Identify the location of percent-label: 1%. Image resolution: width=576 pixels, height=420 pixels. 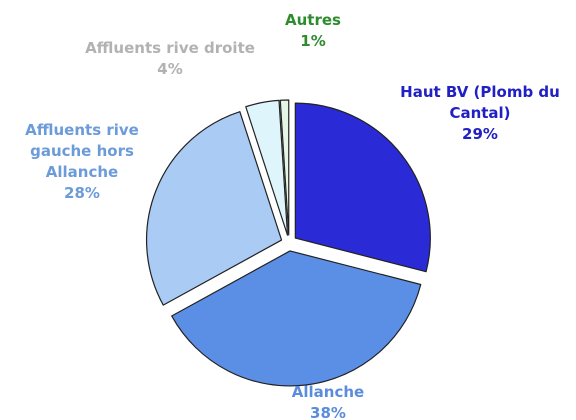
(313, 41).